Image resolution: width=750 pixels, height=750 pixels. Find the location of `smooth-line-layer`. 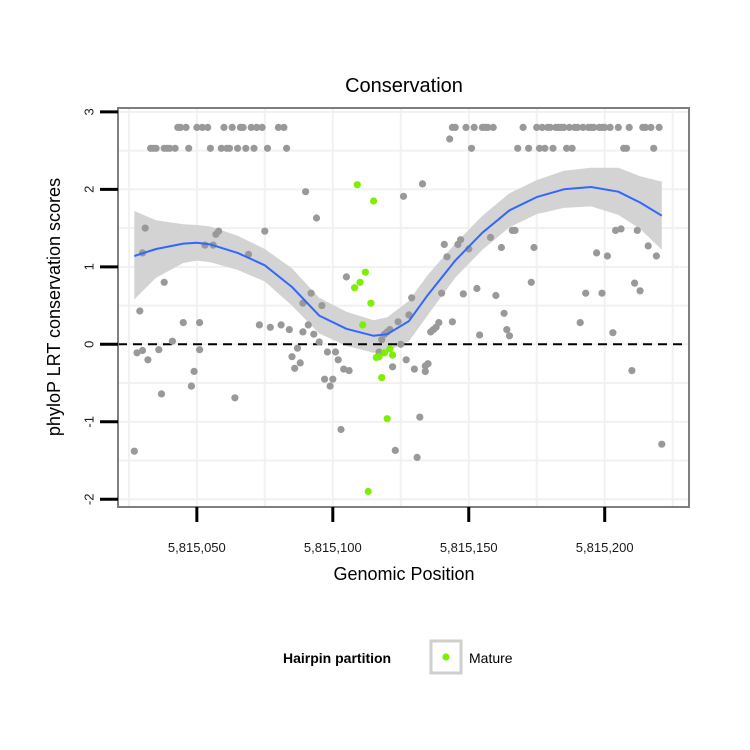

smooth-line-layer is located at coordinates (398, 261).